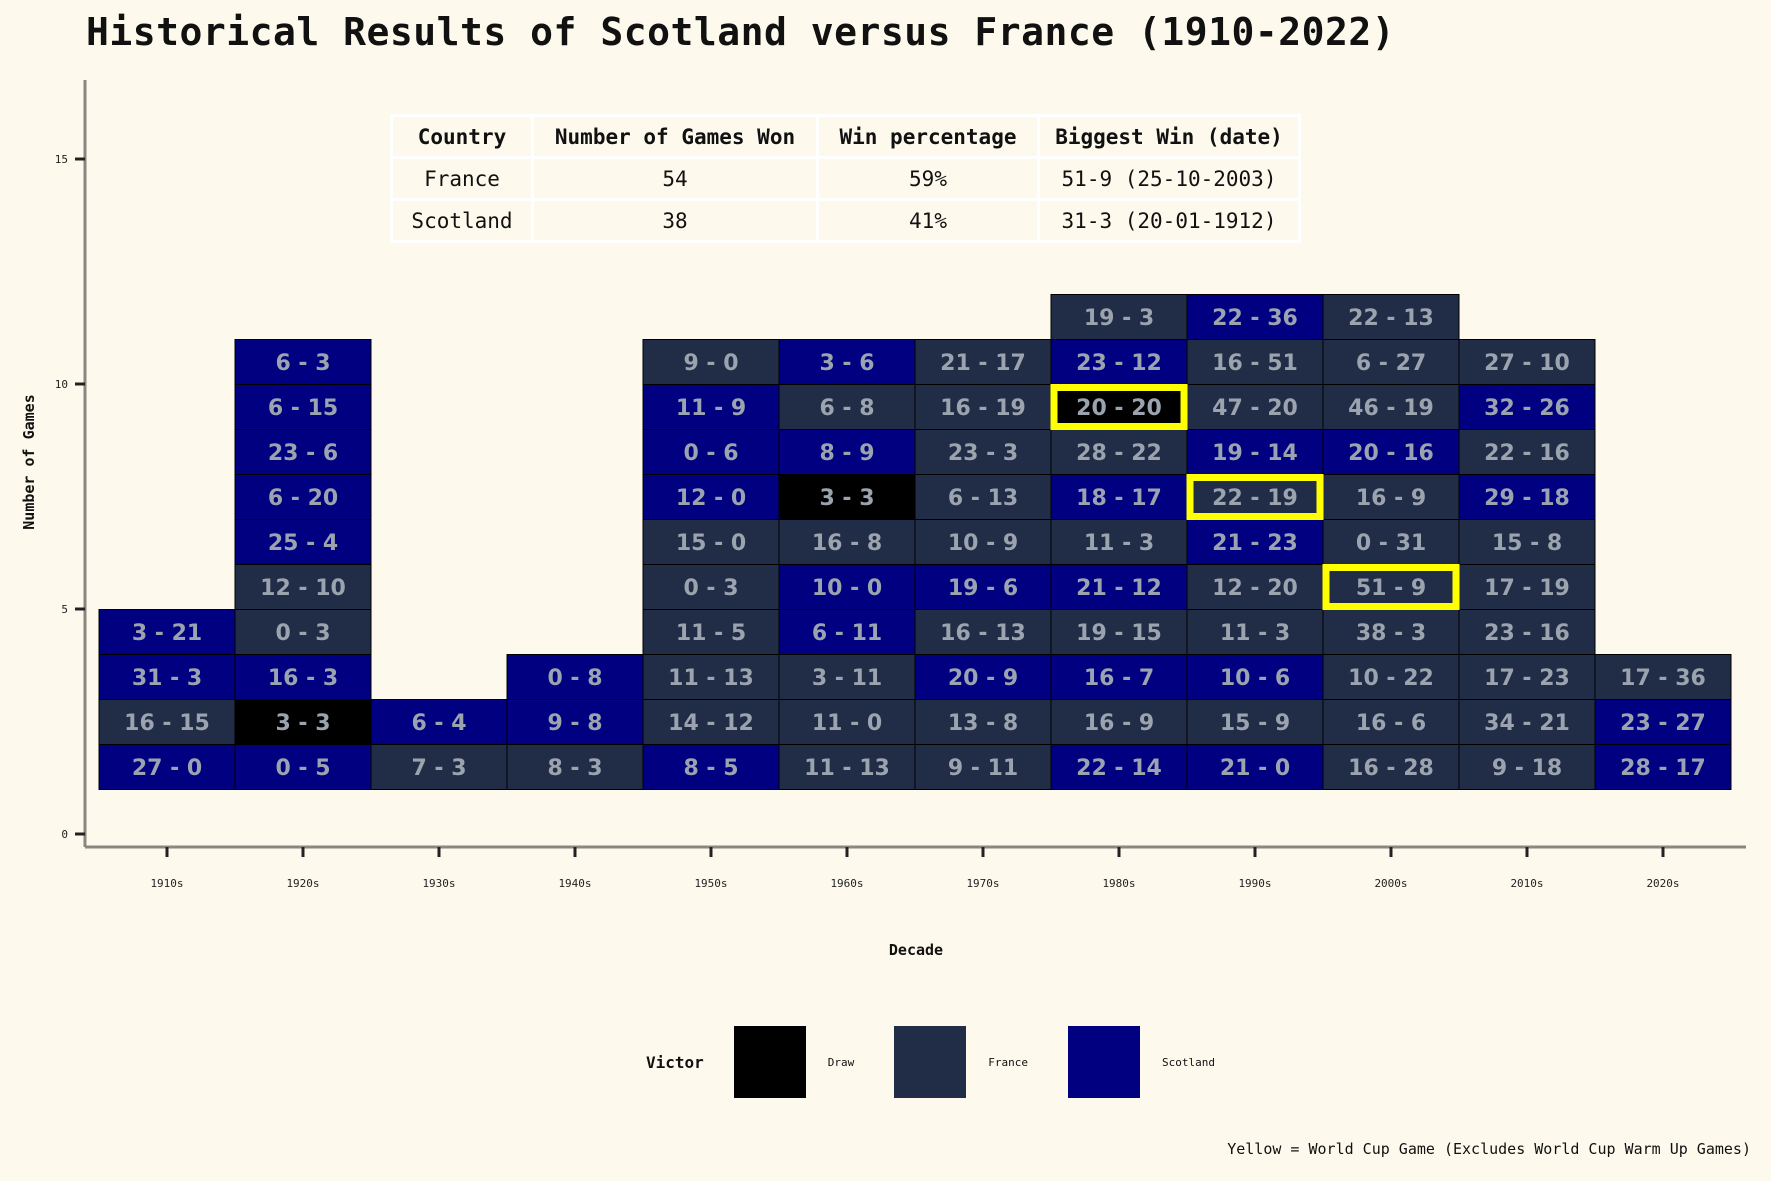 This screenshot has width=1771, height=1181. Describe the element at coordinates (1391, 453) in the screenshot. I see `cell-score-label: 20 - 16` at that location.